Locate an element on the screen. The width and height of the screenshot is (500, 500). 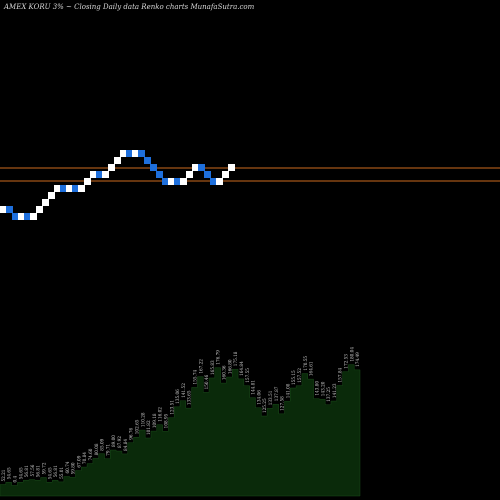
volume-label: 67.09 is located at coordinates (78, 461).